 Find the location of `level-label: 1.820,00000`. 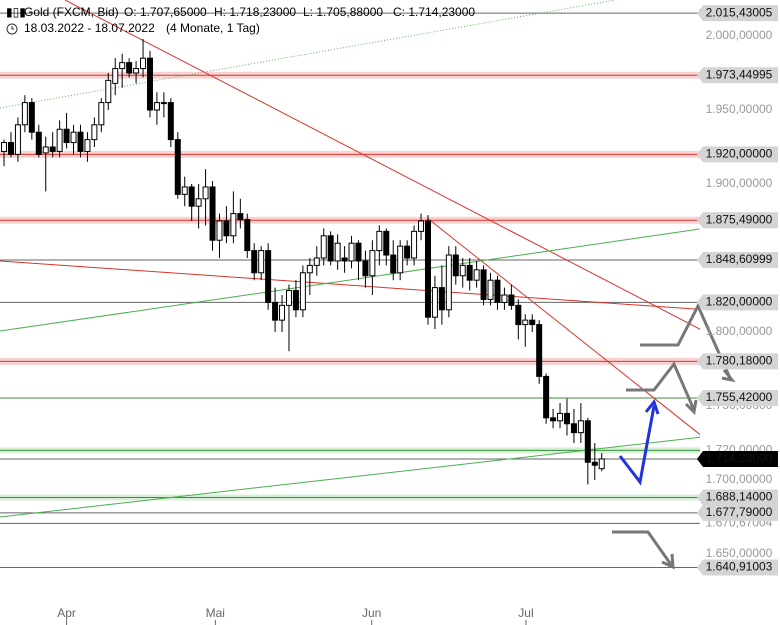

level-label: 1.820,00000 is located at coordinates (739, 302).